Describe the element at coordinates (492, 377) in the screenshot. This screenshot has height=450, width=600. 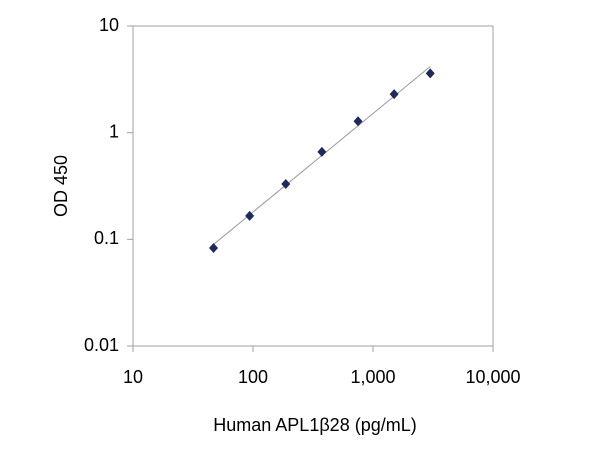
I see `x-tick-label: 10,000` at that location.